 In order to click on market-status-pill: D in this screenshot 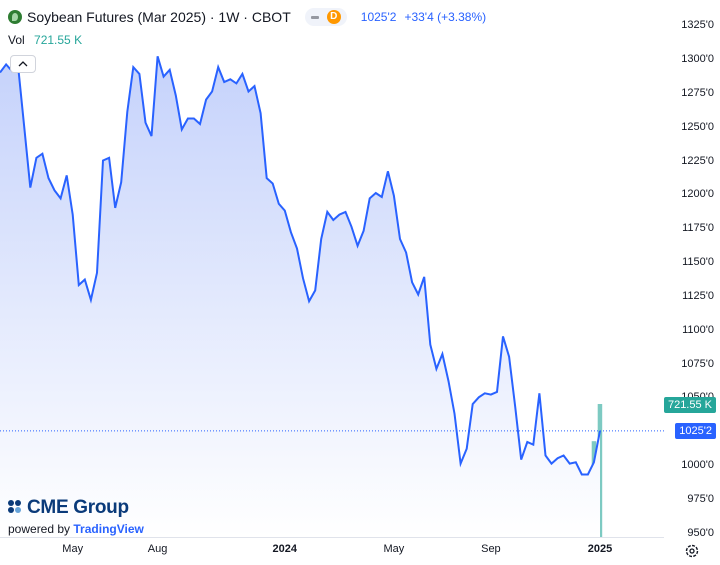, I will do `click(325, 17)`.